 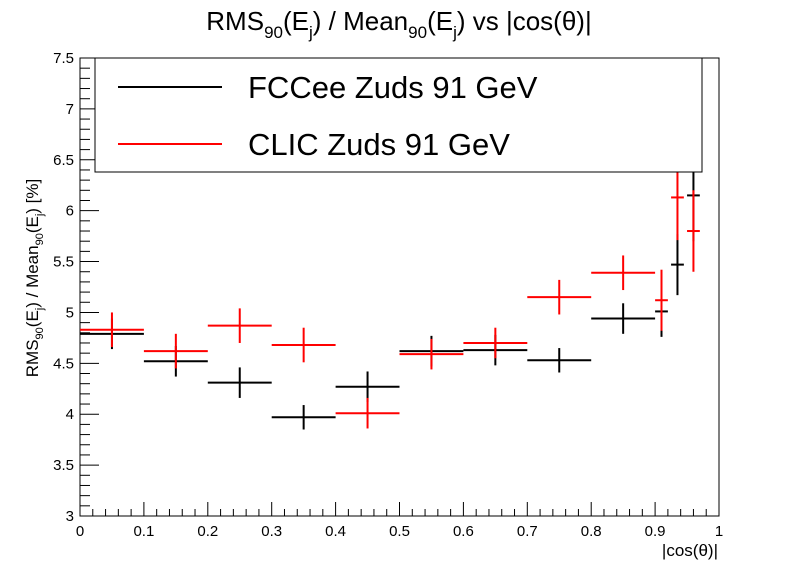 What do you see at coordinates (63, 262) in the screenshot?
I see `y-tick-label: 5.5` at bounding box center [63, 262].